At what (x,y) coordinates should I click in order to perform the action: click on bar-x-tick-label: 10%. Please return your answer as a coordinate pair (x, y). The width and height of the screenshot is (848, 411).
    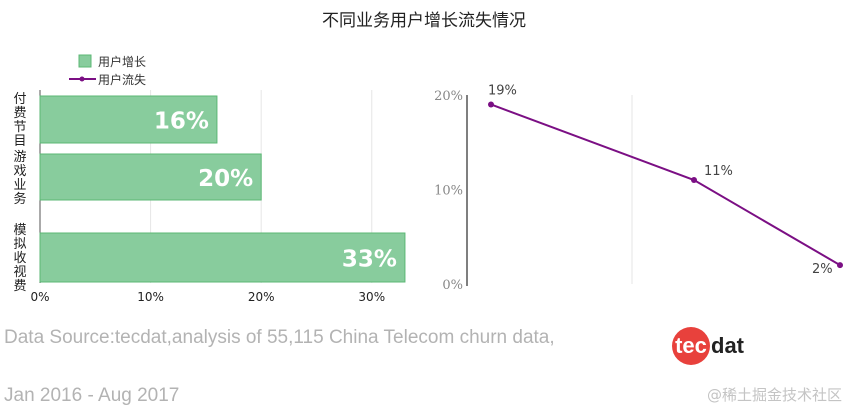
    Looking at the image, I should click on (150, 297).